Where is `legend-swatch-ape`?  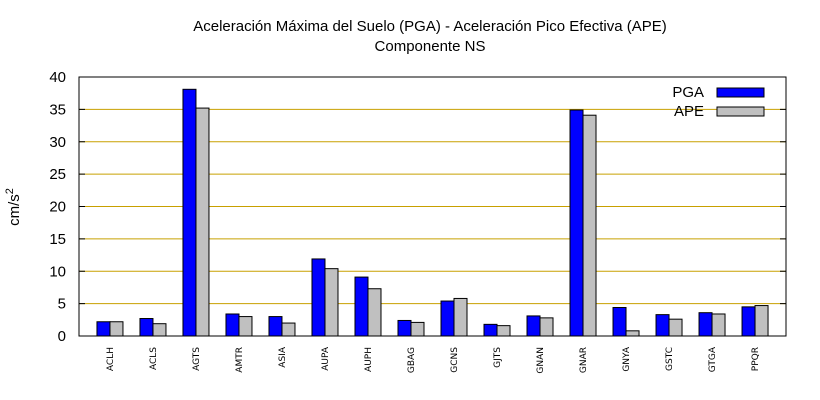
legend-swatch-ape is located at coordinates (740, 111).